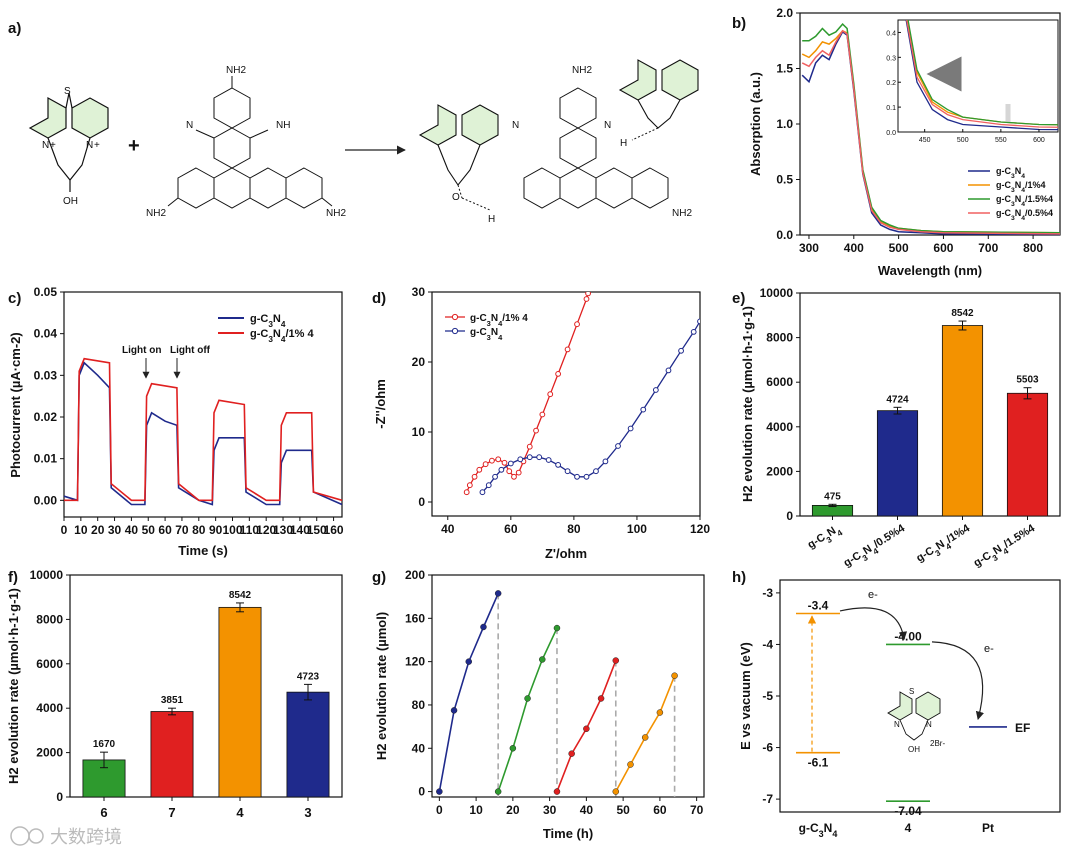  I want to click on d-series-group, so click(581, 394).